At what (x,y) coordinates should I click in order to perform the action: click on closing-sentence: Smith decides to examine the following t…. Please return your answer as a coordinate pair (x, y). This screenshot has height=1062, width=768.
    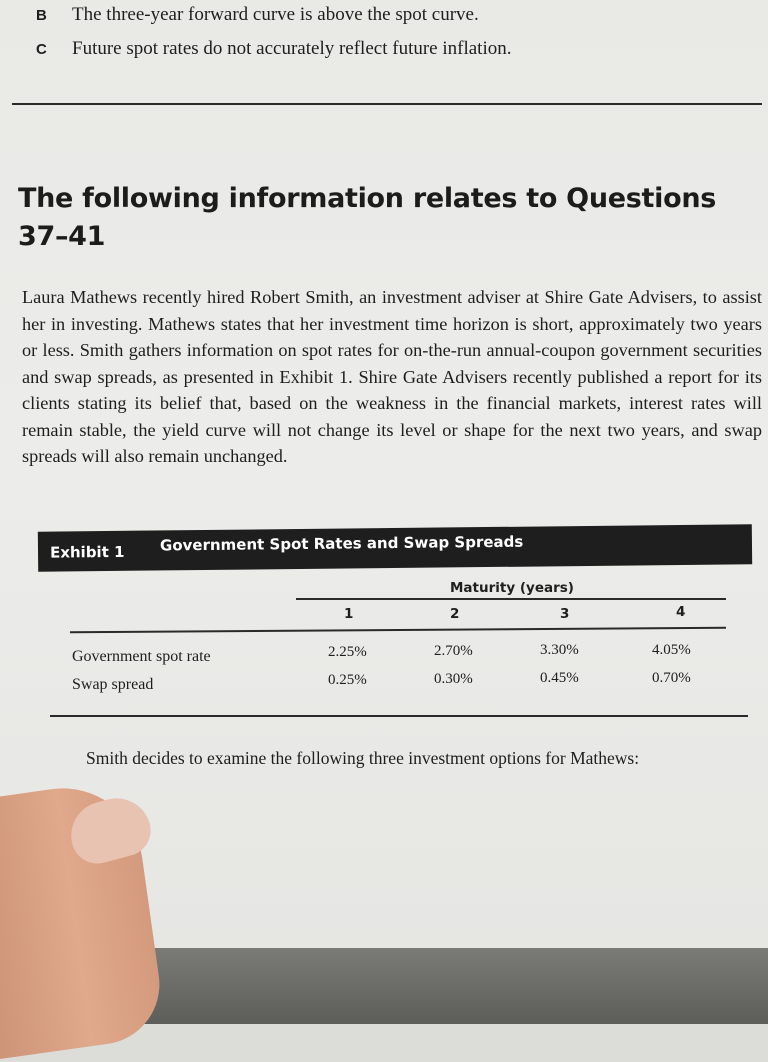
    Looking at the image, I should click on (363, 758).